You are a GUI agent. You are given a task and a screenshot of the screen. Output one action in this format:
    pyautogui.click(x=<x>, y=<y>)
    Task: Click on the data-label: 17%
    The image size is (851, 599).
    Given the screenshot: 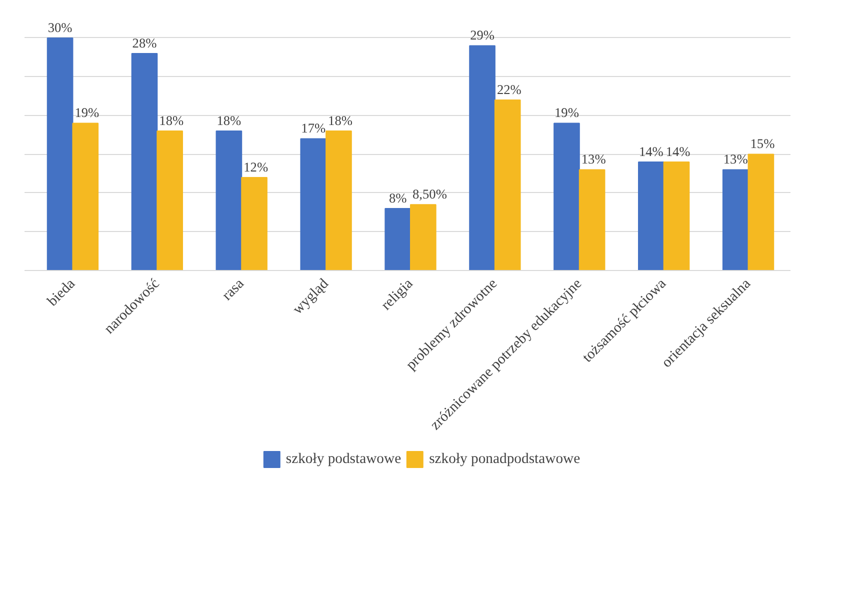 What is the action you would take?
    pyautogui.click(x=313, y=128)
    